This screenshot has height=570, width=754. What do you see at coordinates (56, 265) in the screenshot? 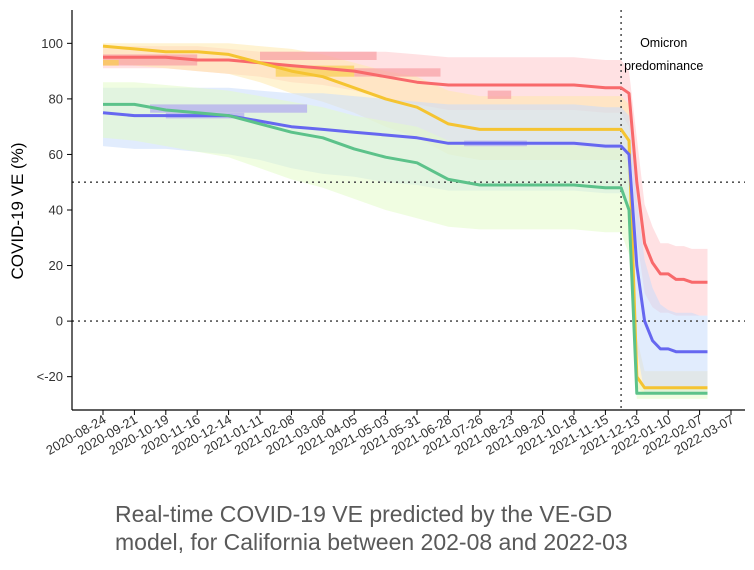
I see `y-tick-label: 20` at bounding box center [56, 265].